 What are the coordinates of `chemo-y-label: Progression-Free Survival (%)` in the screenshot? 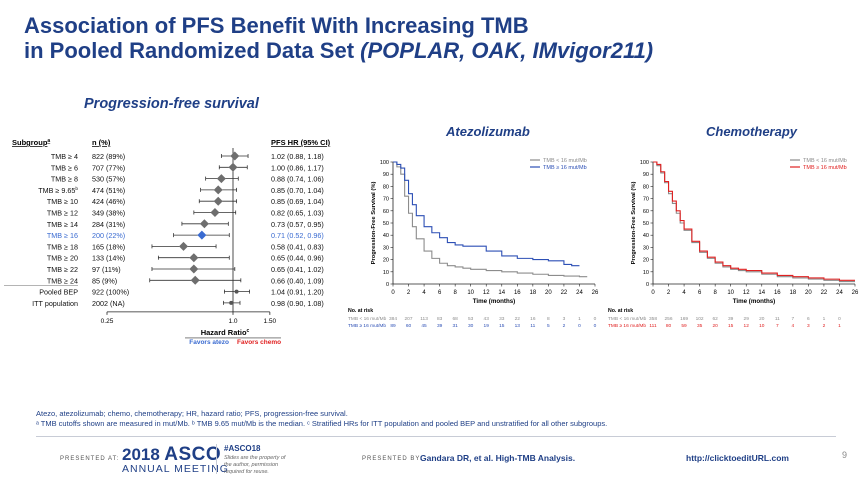 It's located at (634, 223).